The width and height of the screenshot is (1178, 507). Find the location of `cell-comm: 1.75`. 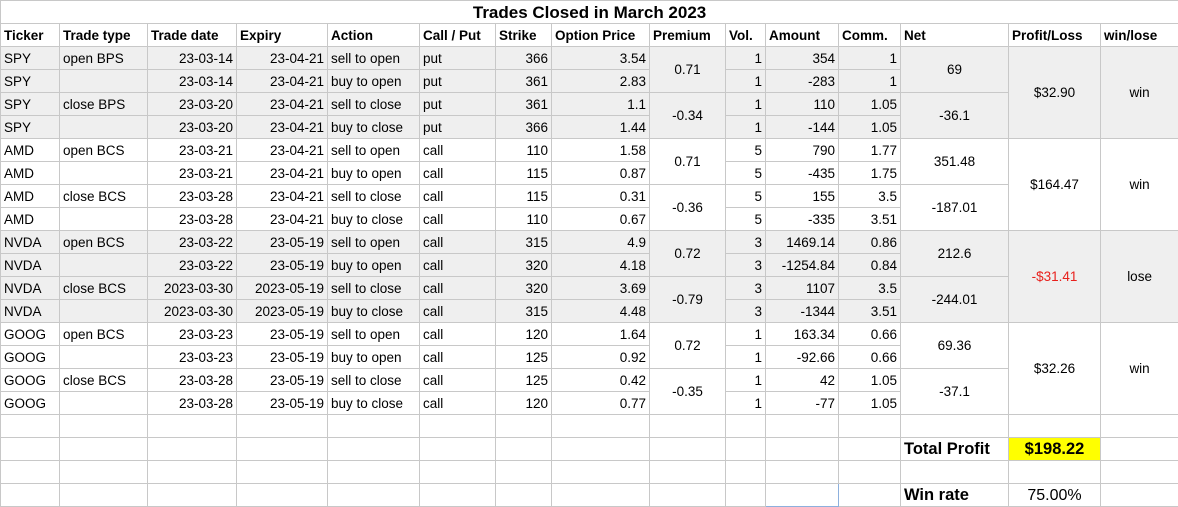

cell-comm: 1.75 is located at coordinates (870, 173).